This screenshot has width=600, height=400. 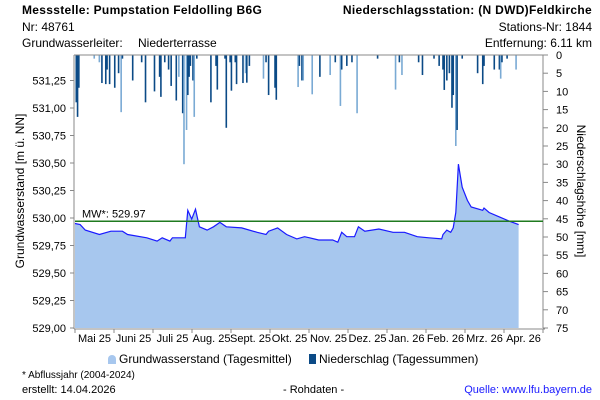 What do you see at coordinates (484, 339) in the screenshot?
I see `x-tick-label: Mrz. 26` at bounding box center [484, 339].